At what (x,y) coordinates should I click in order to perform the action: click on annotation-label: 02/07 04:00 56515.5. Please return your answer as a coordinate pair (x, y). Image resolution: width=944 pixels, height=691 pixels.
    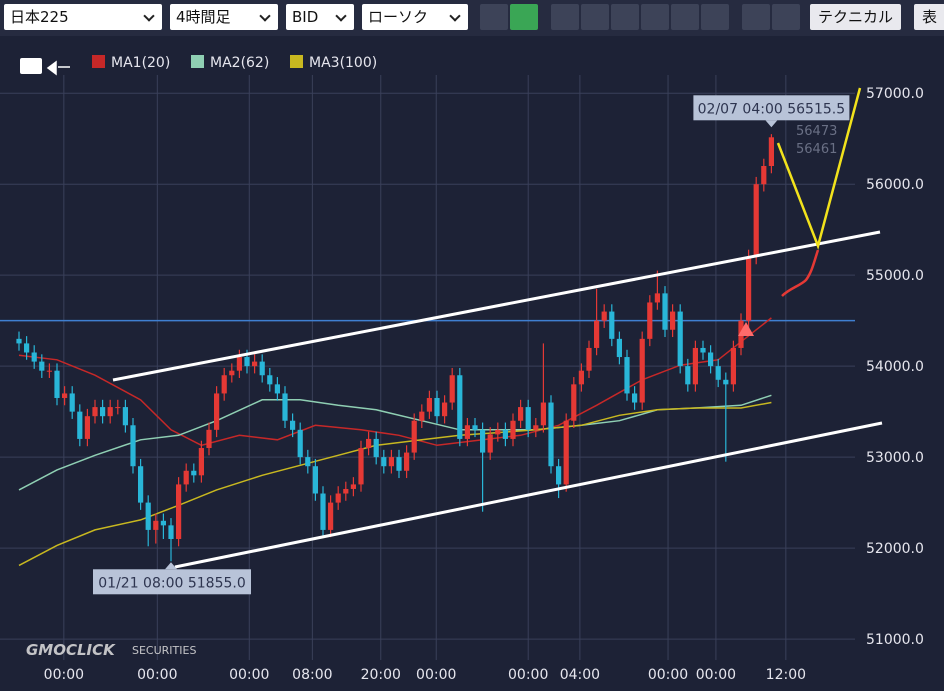
    Looking at the image, I should click on (772, 109).